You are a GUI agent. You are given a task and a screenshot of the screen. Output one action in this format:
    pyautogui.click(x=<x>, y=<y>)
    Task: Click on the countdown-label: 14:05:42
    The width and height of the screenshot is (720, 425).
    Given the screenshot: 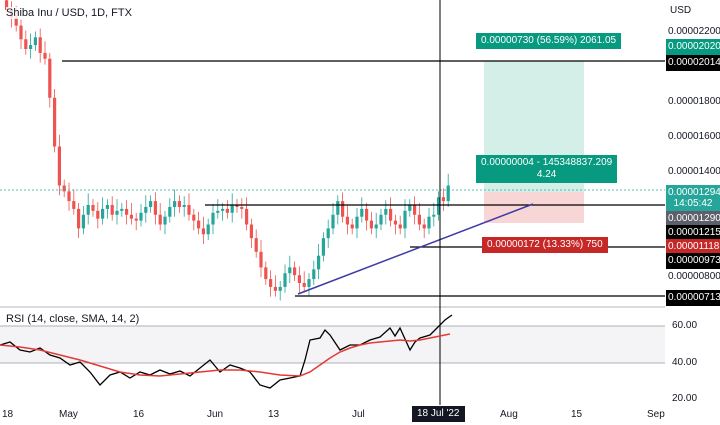 What is the action you would take?
    pyautogui.click(x=693, y=204)
    